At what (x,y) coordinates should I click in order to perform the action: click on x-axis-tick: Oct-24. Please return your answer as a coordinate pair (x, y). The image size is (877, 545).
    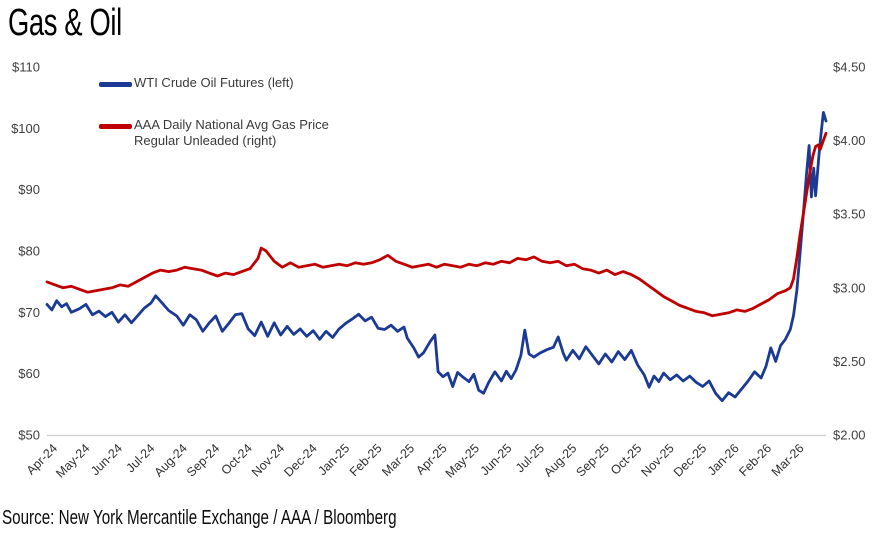
    Looking at the image, I should click on (236, 459).